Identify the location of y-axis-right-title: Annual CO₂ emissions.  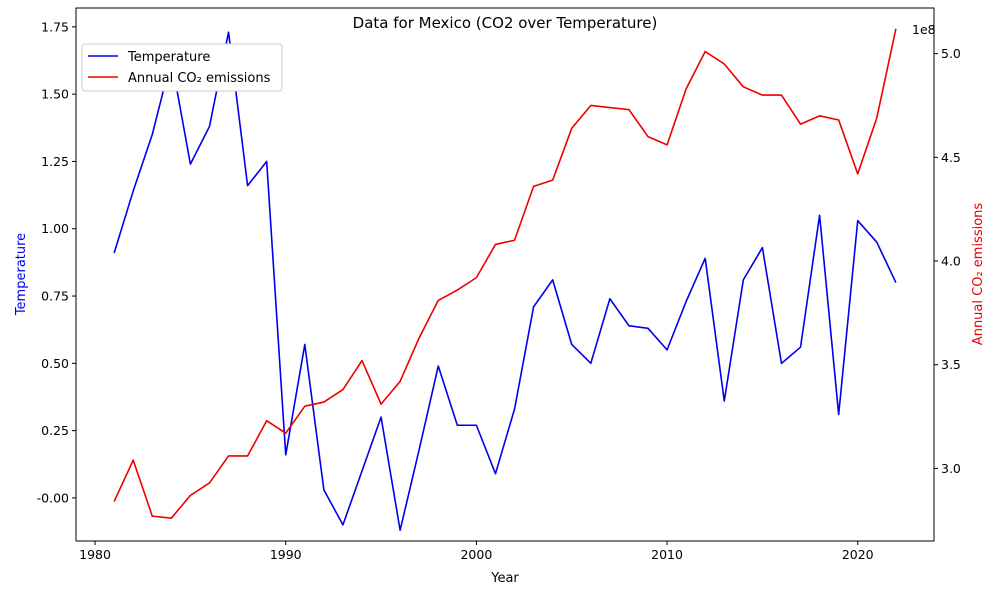
(978, 274).